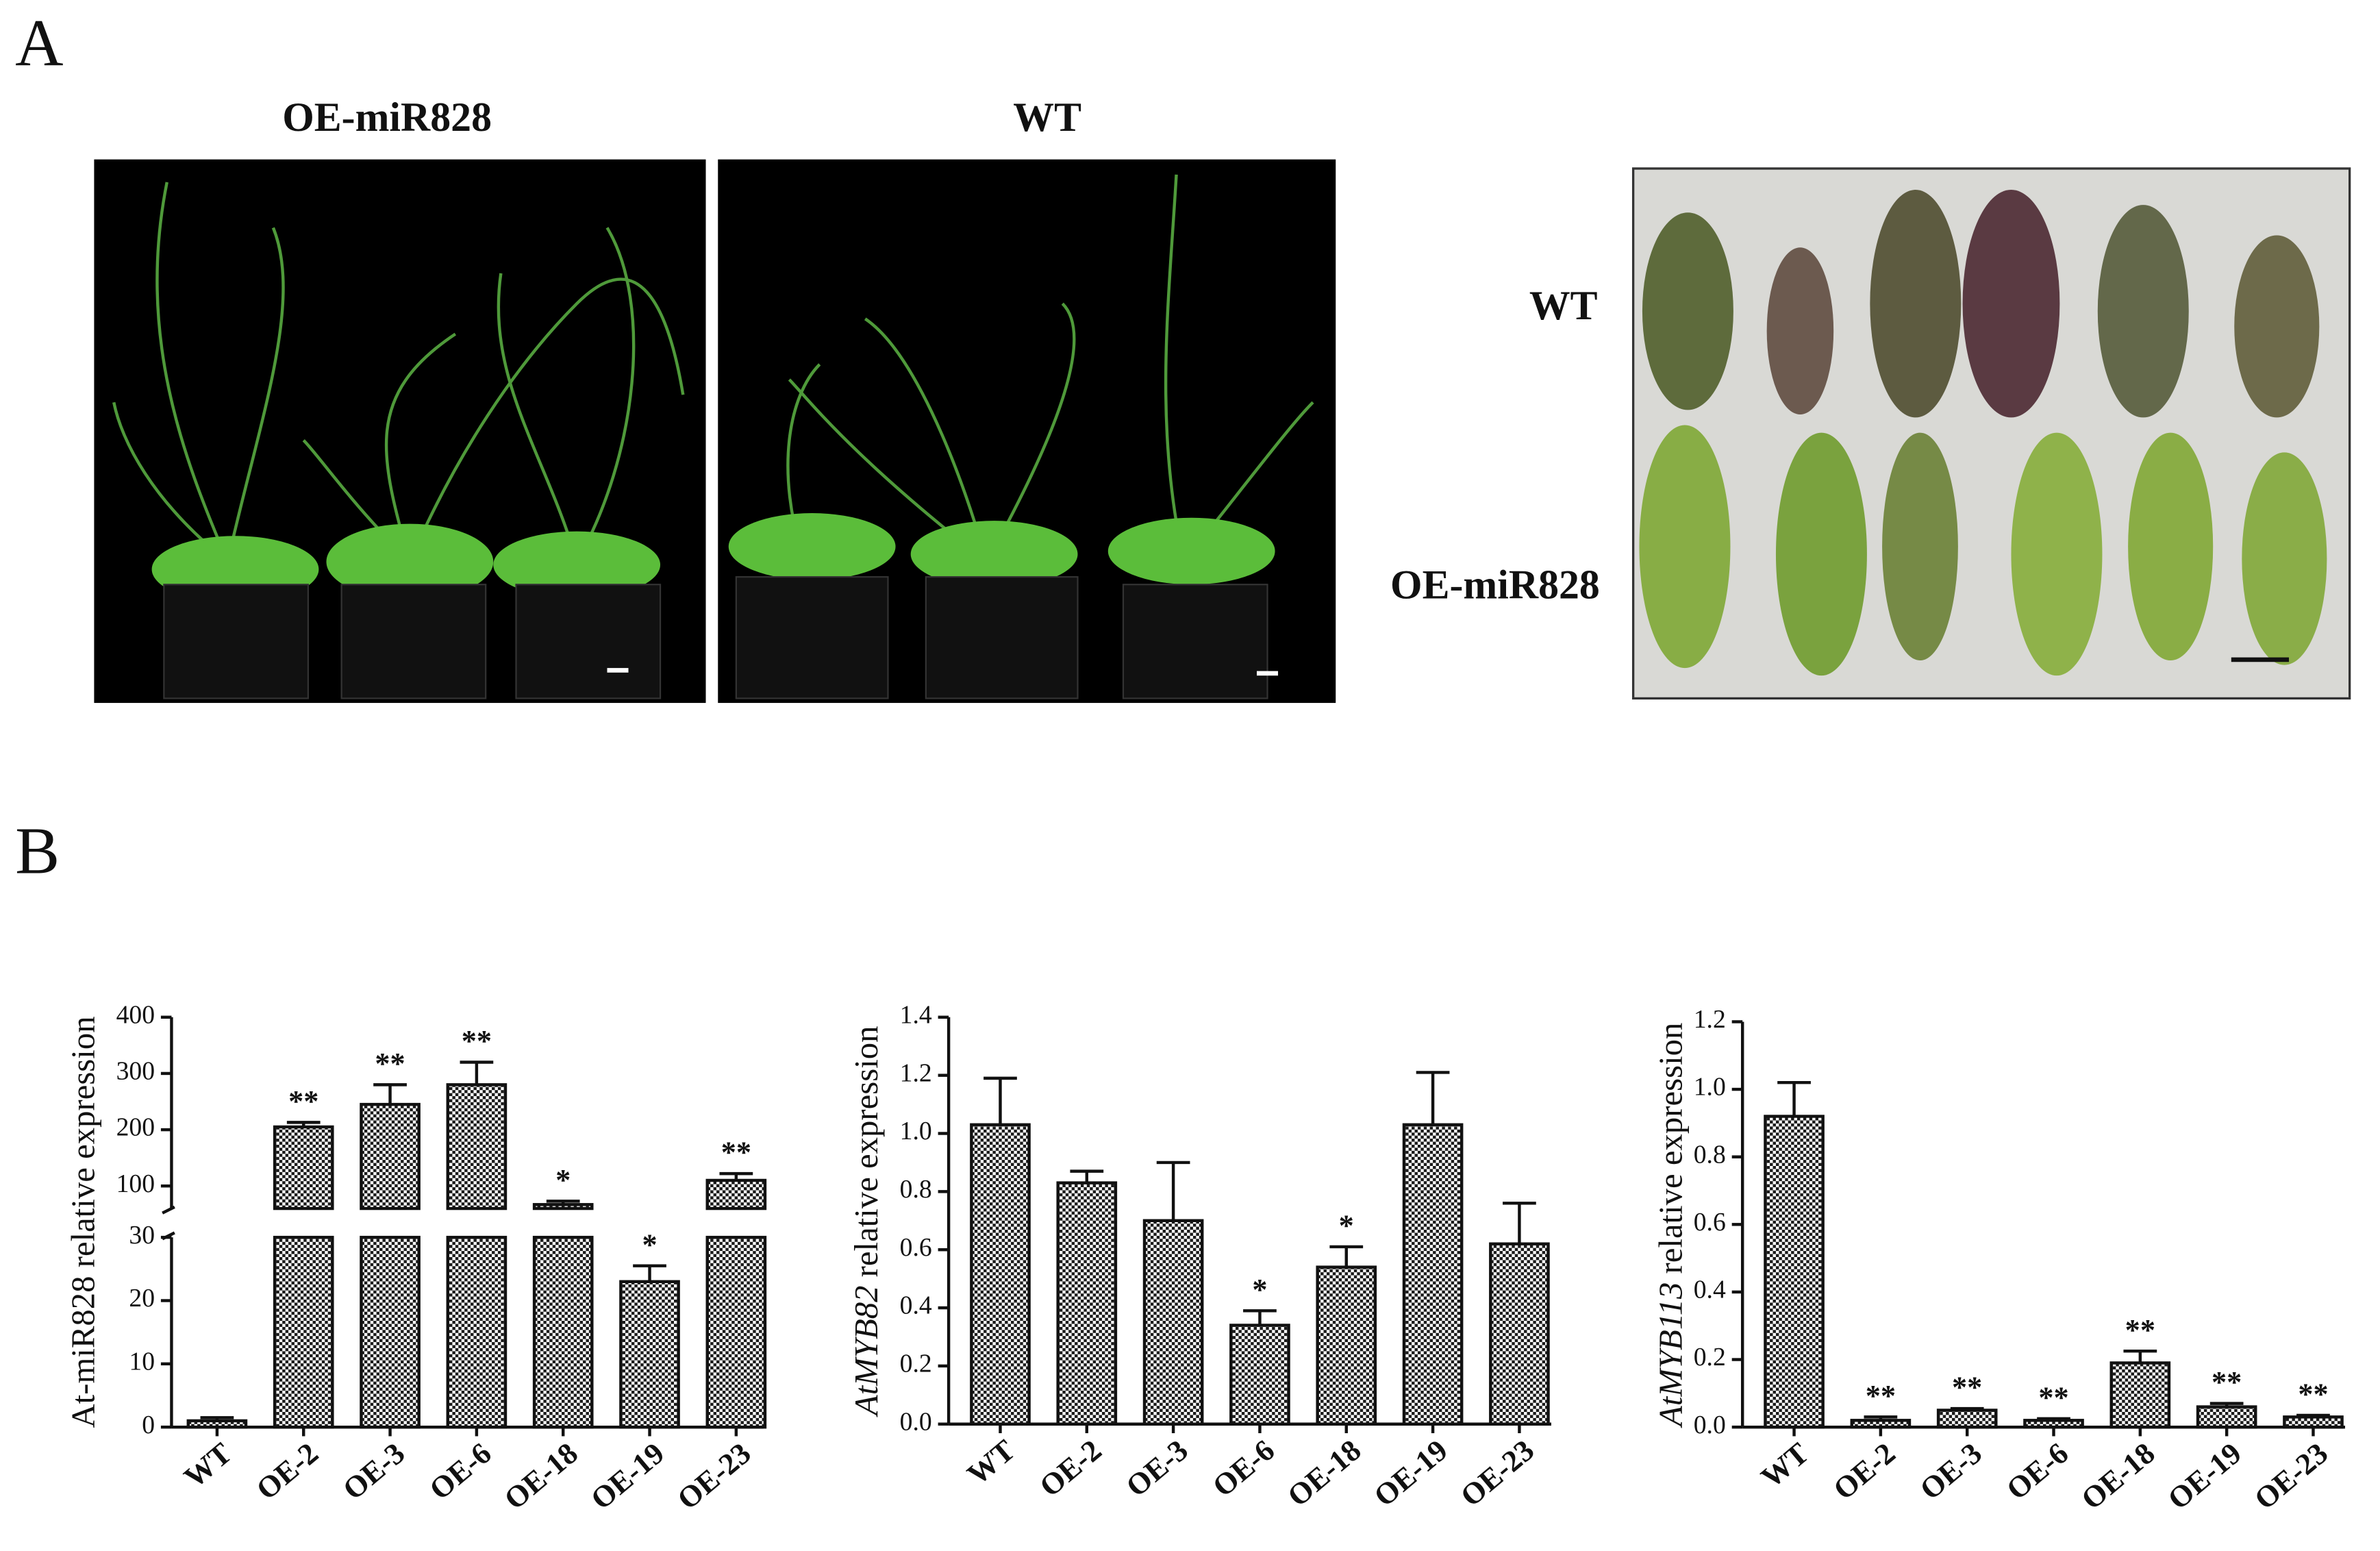  Describe the element at coordinates (142, 1361) in the screenshot. I see `y-tick-label: 10` at that location.